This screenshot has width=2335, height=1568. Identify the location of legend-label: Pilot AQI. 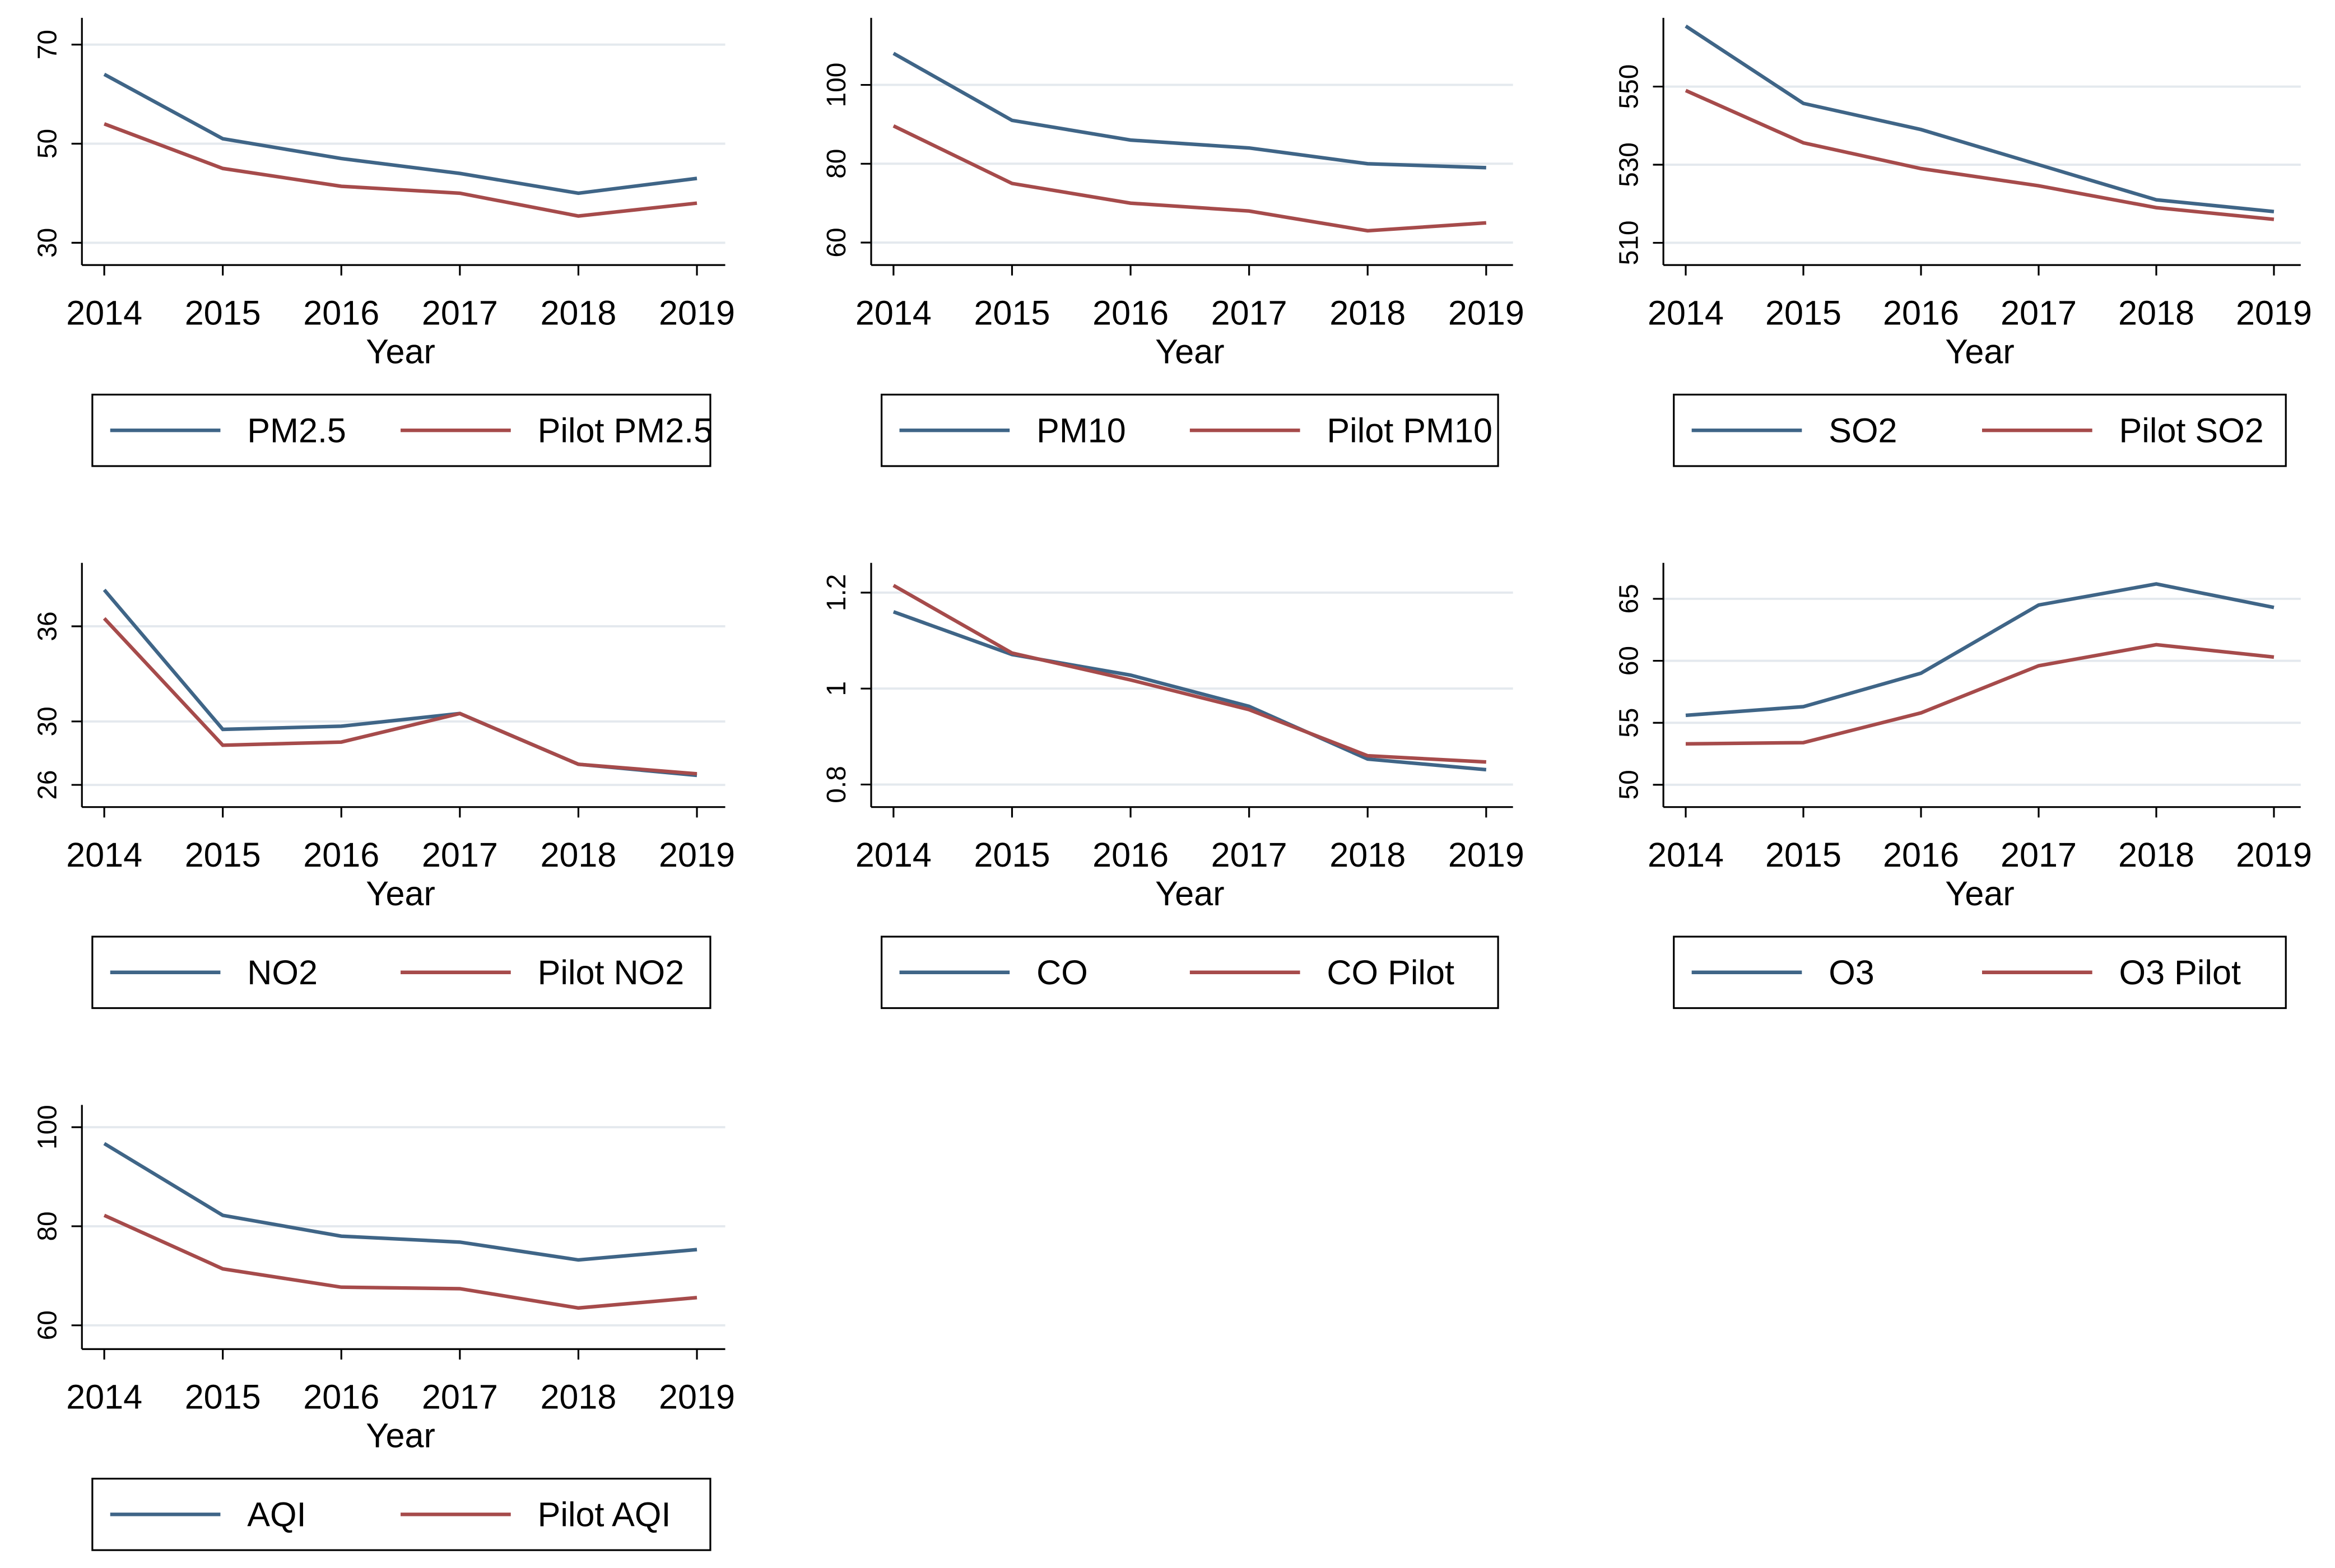
(605, 1515).